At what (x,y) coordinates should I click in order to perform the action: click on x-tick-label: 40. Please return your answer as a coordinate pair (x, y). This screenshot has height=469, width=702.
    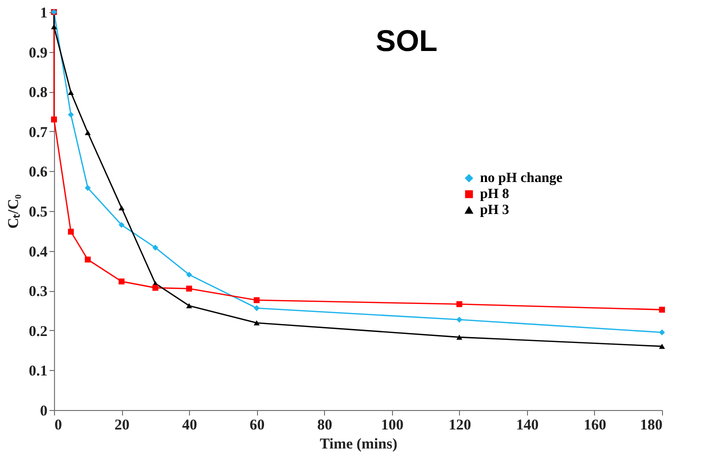
    Looking at the image, I should click on (190, 426).